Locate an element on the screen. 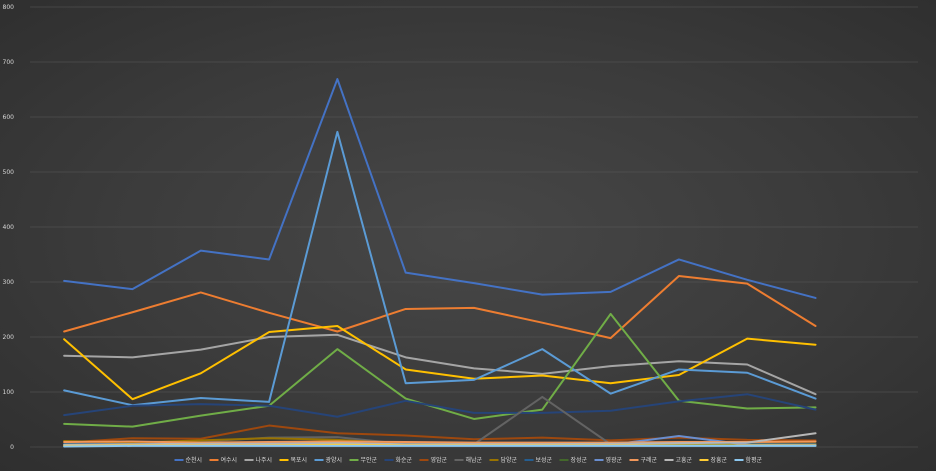 The height and width of the screenshot is (471, 936). y-tick-label: 300 is located at coordinates (9, 282).